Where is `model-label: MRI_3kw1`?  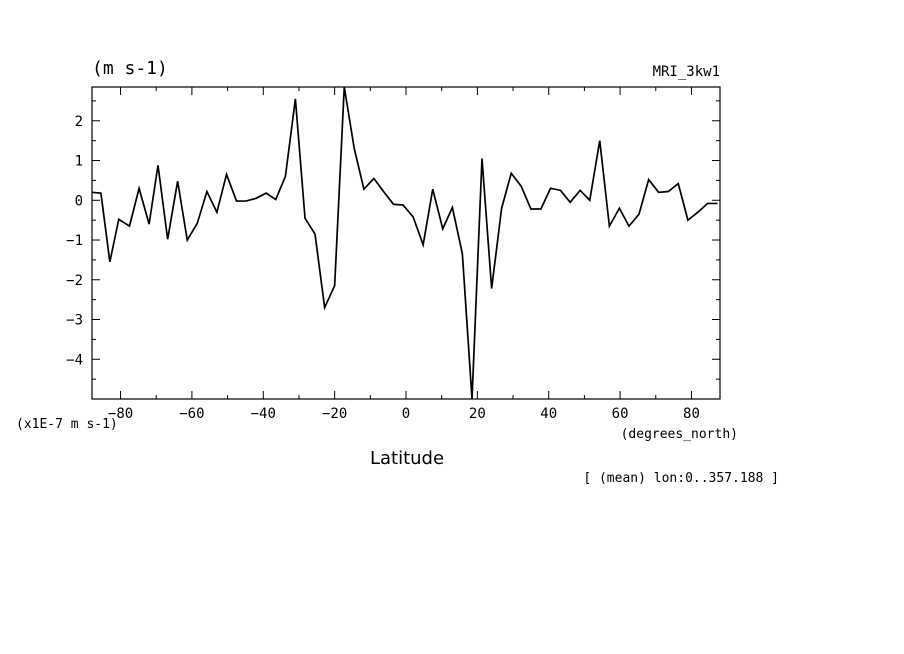
model-label: MRI_3kw1 is located at coordinates (686, 72).